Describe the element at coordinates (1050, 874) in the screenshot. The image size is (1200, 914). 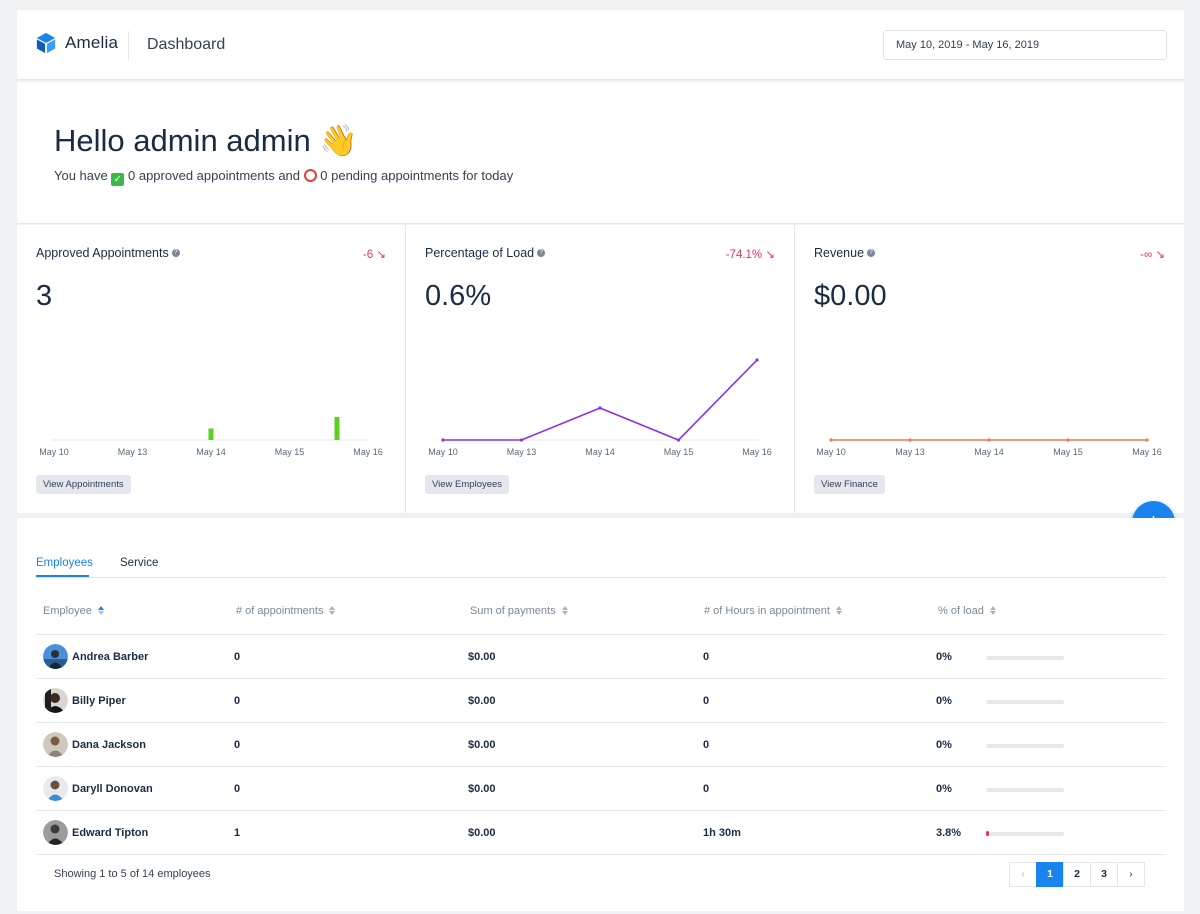
I see `page-button-1: 1` at that location.